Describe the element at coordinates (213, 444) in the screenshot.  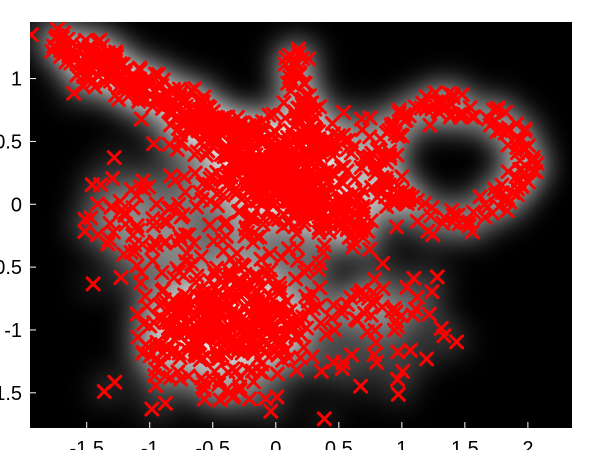
I see `x-tick-label: -0.5` at that location.